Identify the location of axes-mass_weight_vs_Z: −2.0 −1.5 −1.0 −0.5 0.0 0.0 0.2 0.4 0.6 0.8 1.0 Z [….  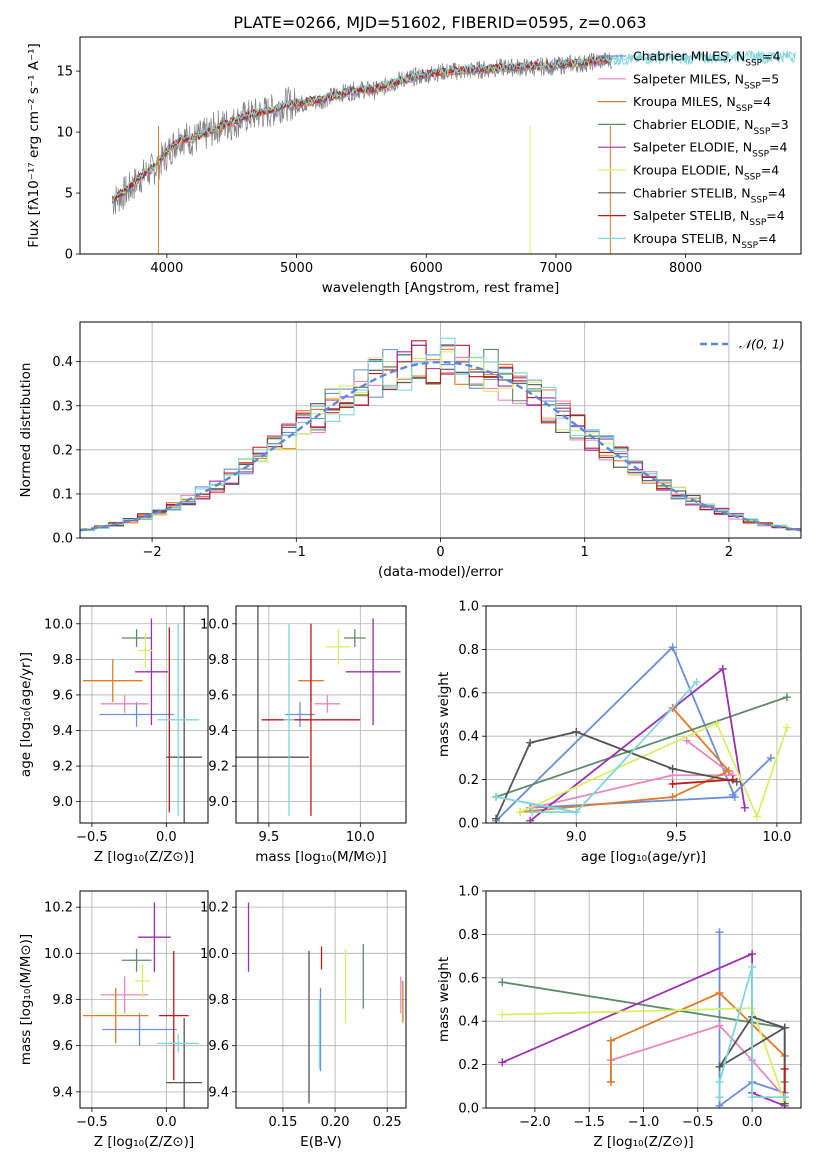
(619, 1017).